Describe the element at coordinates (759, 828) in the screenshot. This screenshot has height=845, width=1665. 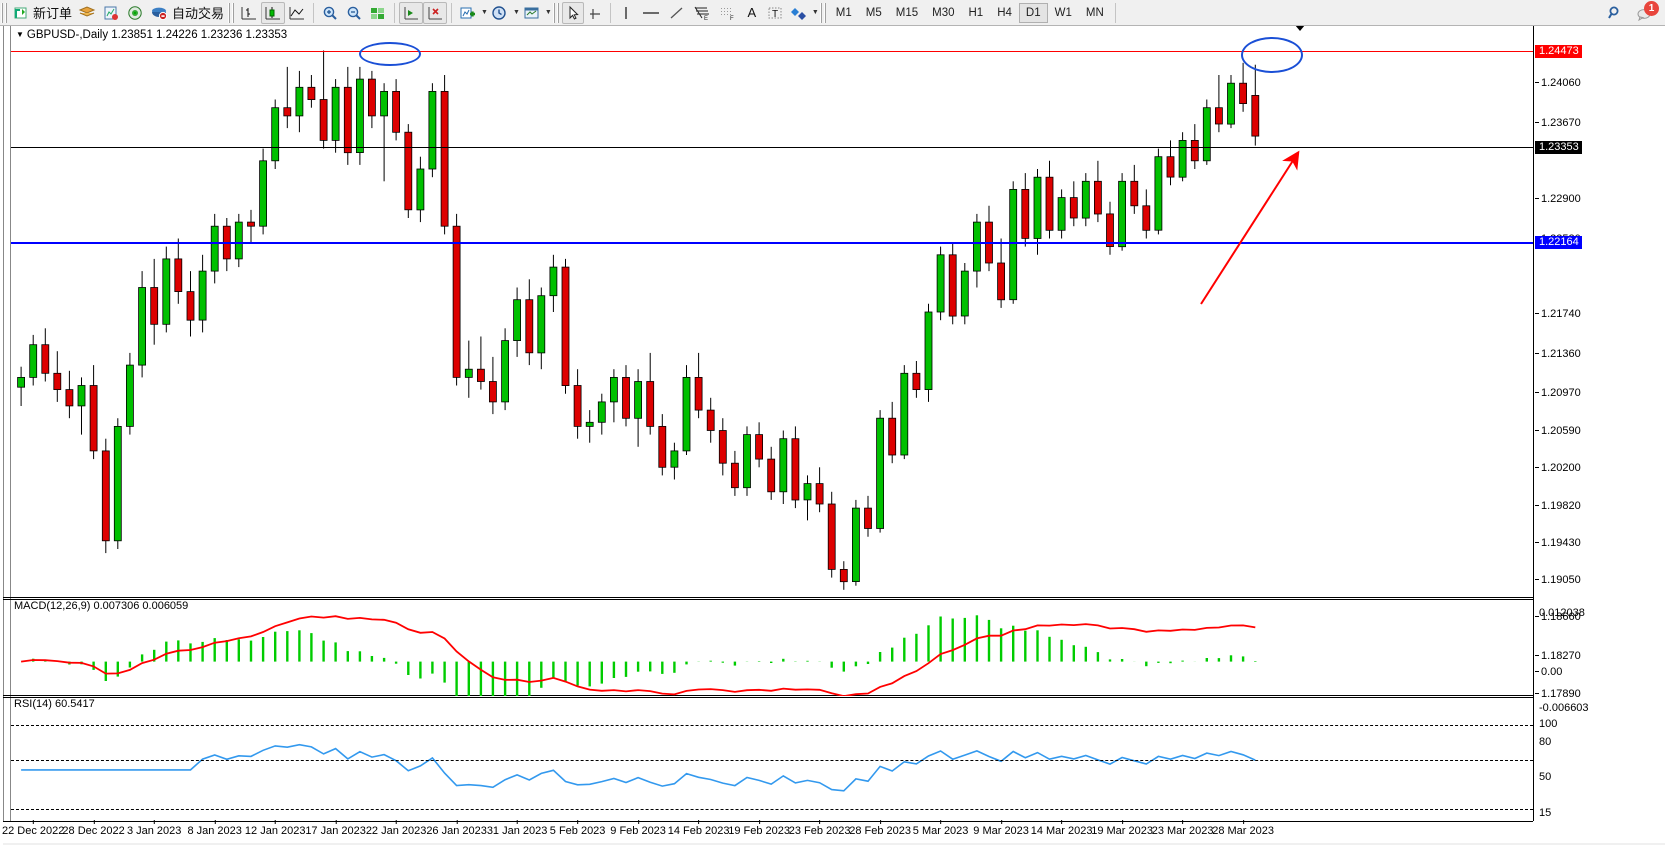
I see `date-tick: 19 Feb 2023` at that location.